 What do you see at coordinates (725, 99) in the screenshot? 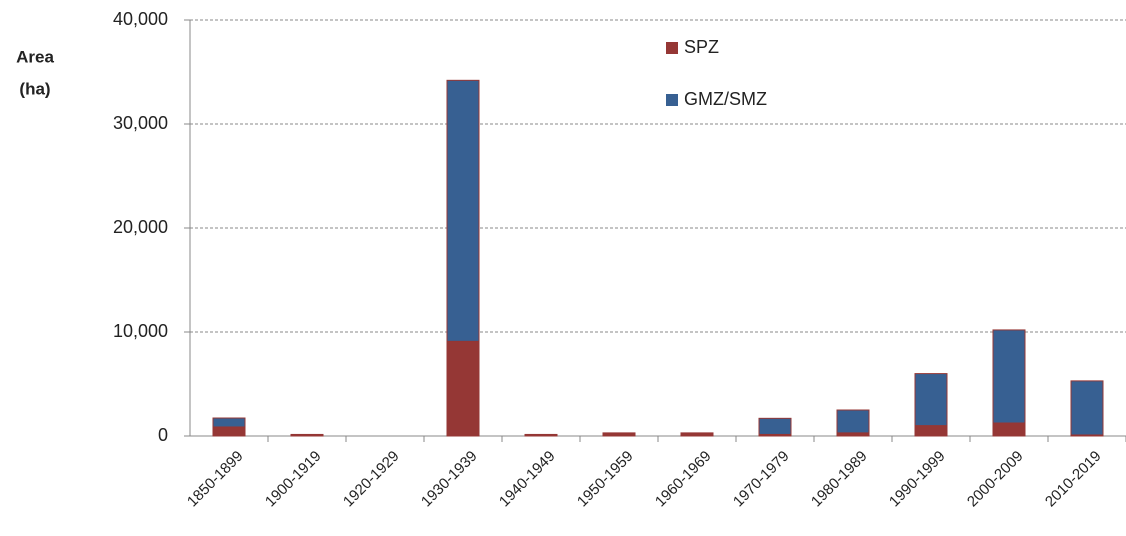
I see `legend-label: GMZ/SMZ` at bounding box center [725, 99].